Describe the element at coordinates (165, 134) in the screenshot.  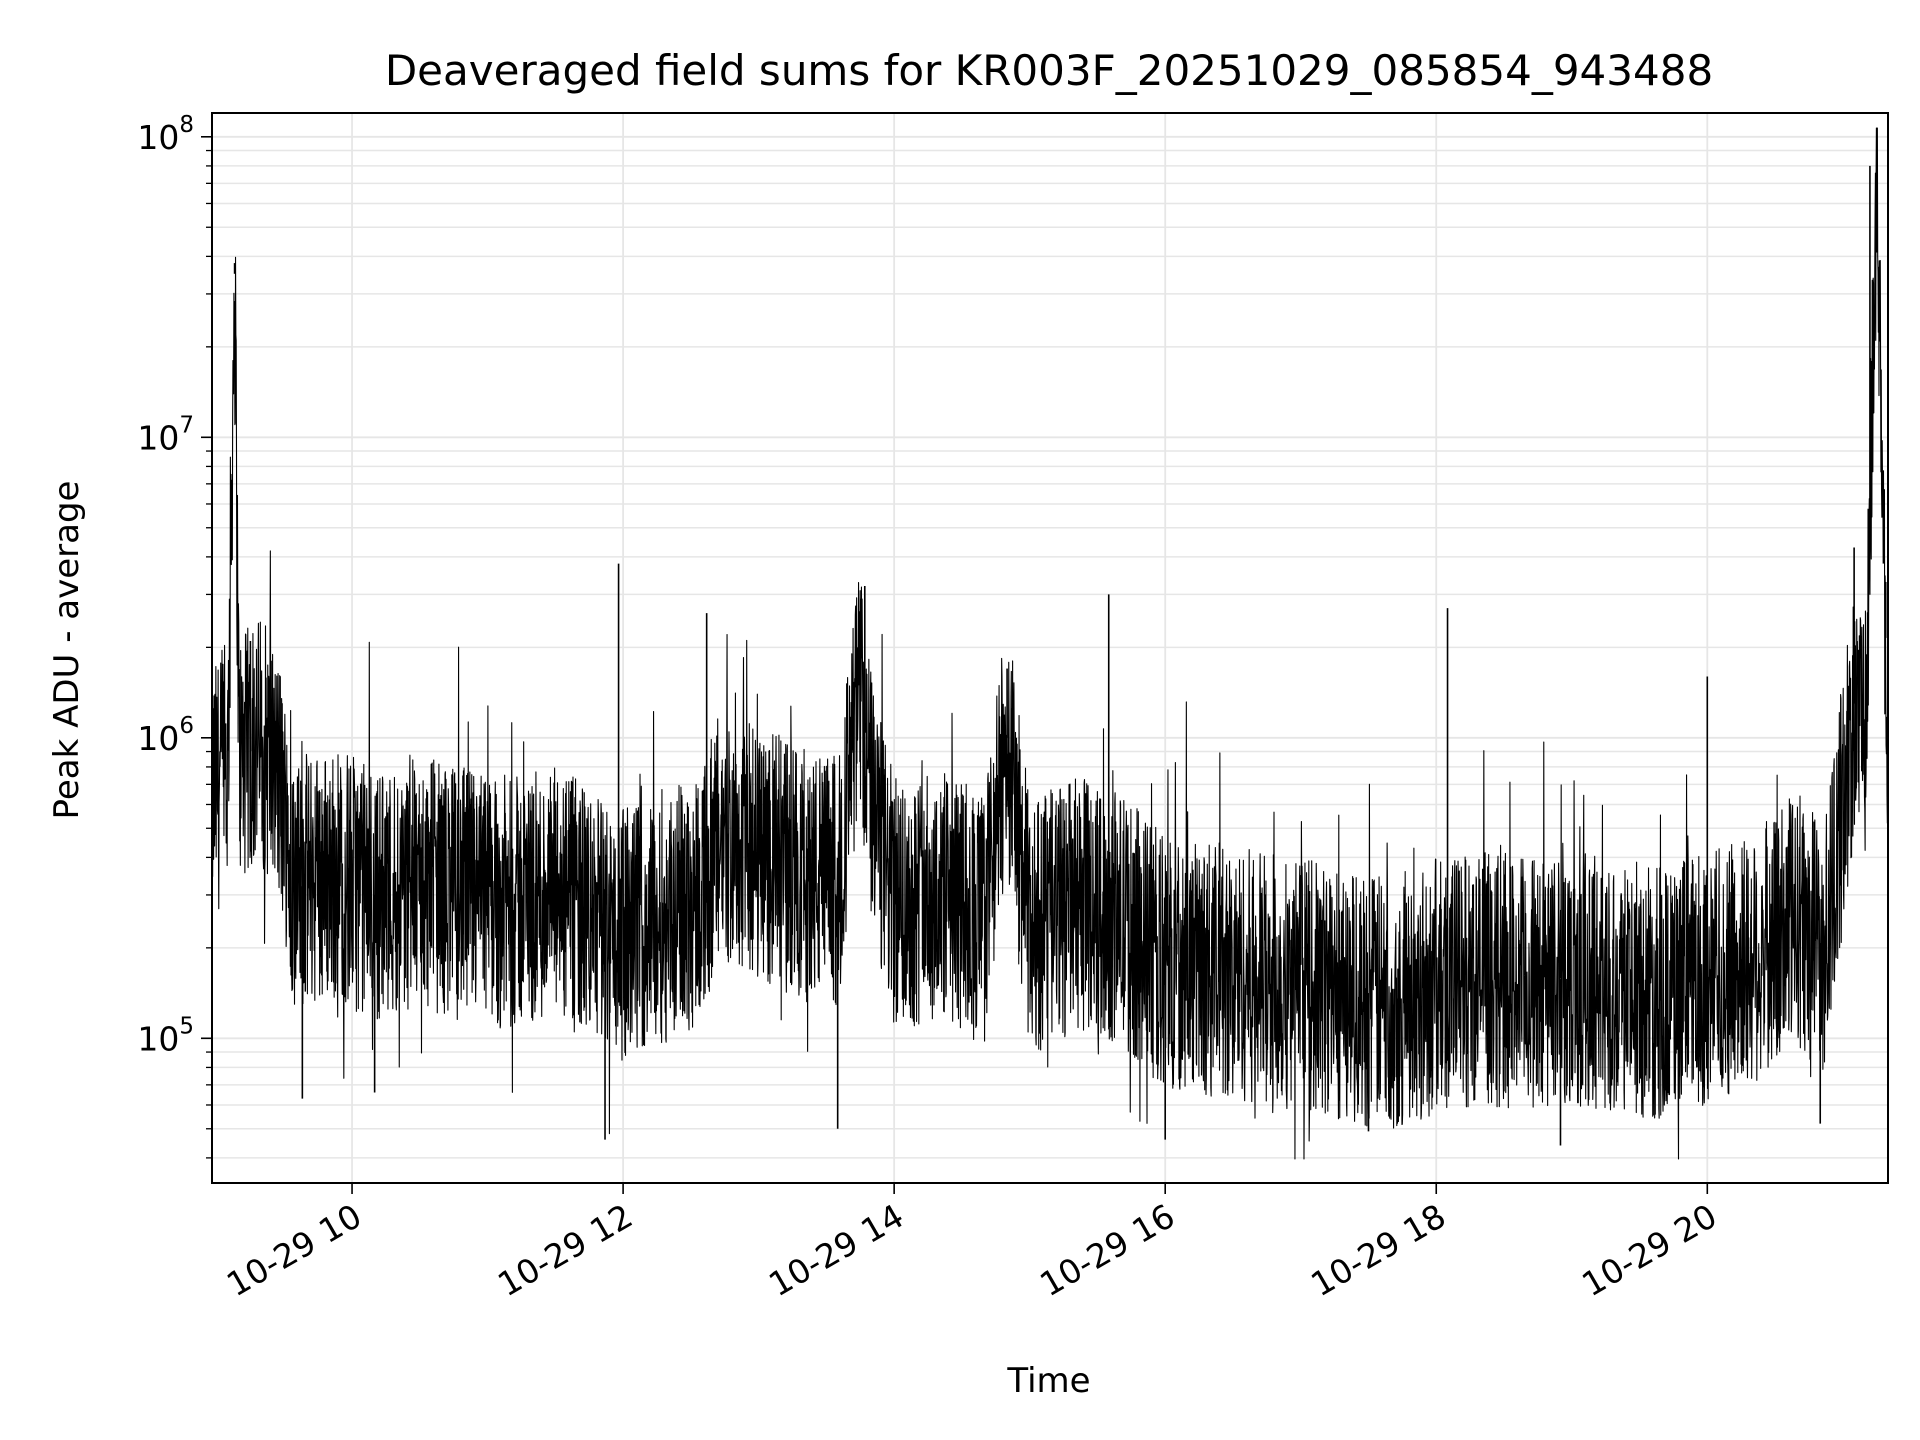
I see `y-tick-label: 10⁸` at that location.